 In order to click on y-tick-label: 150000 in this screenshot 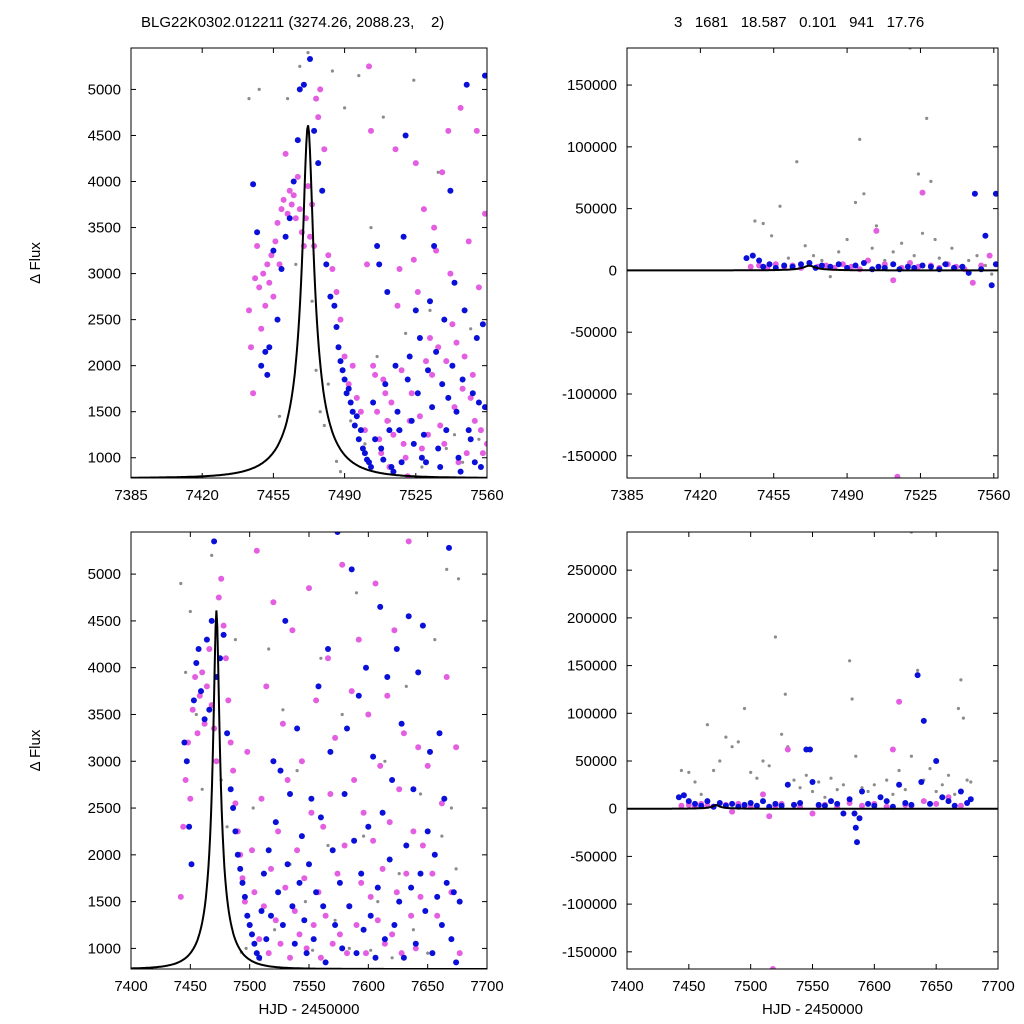, I will do `click(592, 666)`.